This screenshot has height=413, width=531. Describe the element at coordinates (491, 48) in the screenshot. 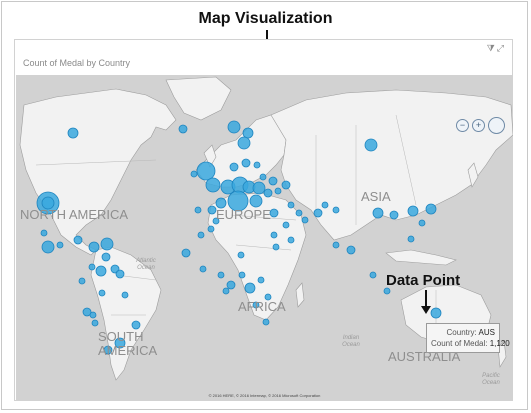

I see `filter-icon: ⧩` at that location.